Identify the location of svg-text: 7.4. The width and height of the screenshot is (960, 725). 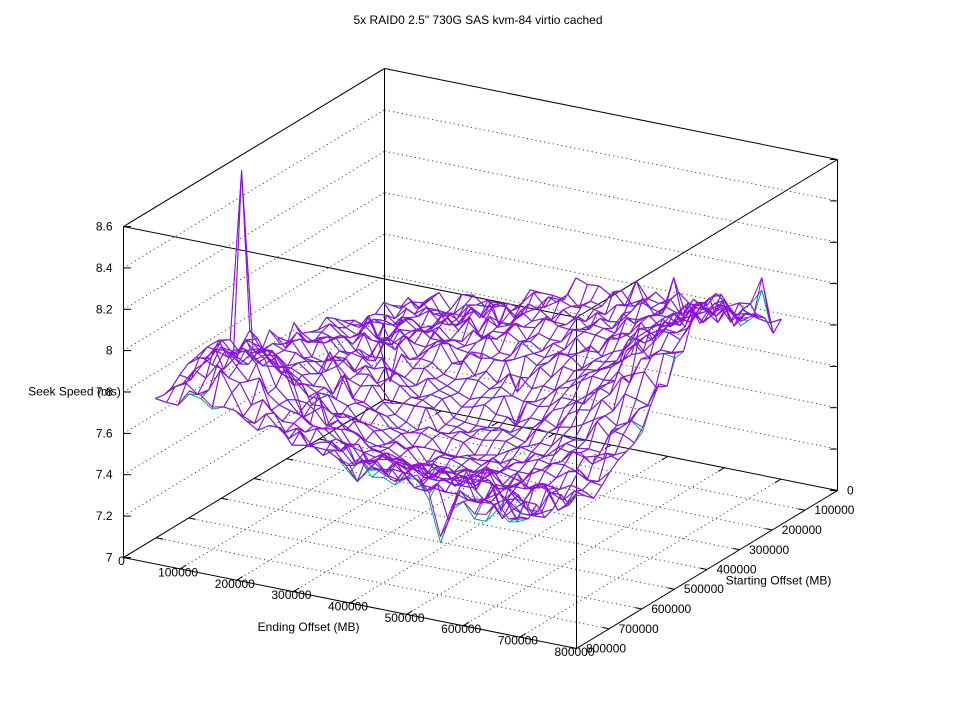
(104, 475).